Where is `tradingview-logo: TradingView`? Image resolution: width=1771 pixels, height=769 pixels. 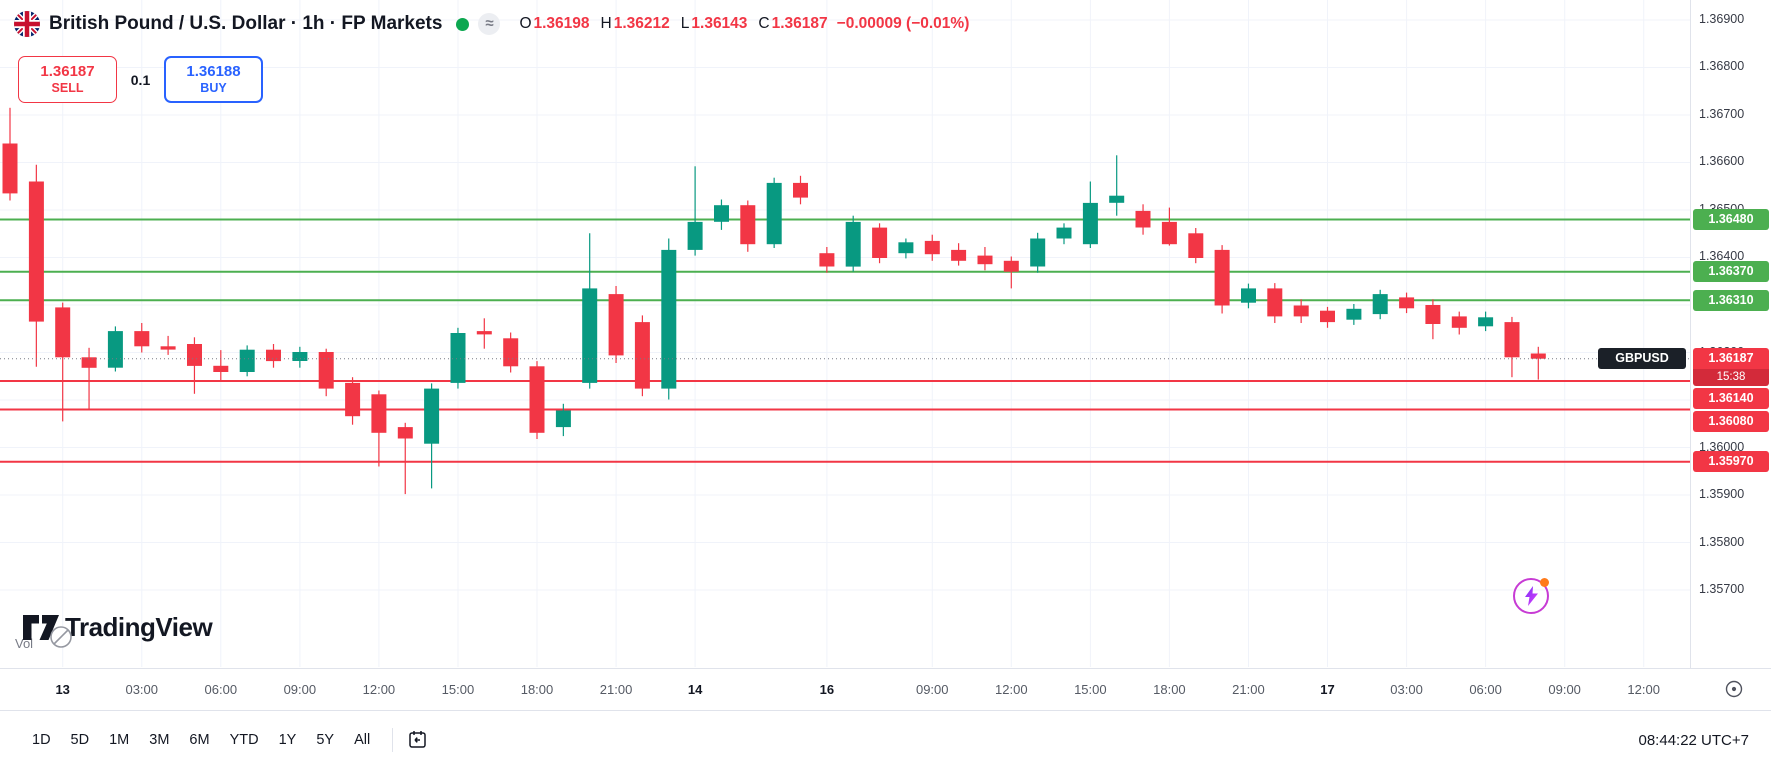 tradingview-logo: TradingView is located at coordinates (117, 627).